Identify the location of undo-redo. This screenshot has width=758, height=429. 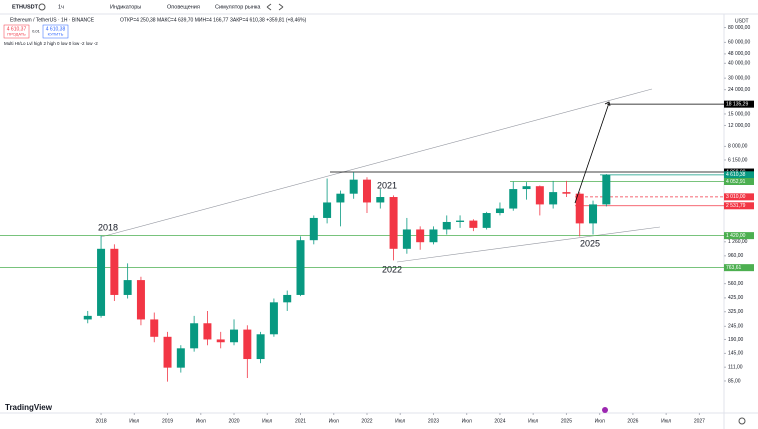
(275, 7).